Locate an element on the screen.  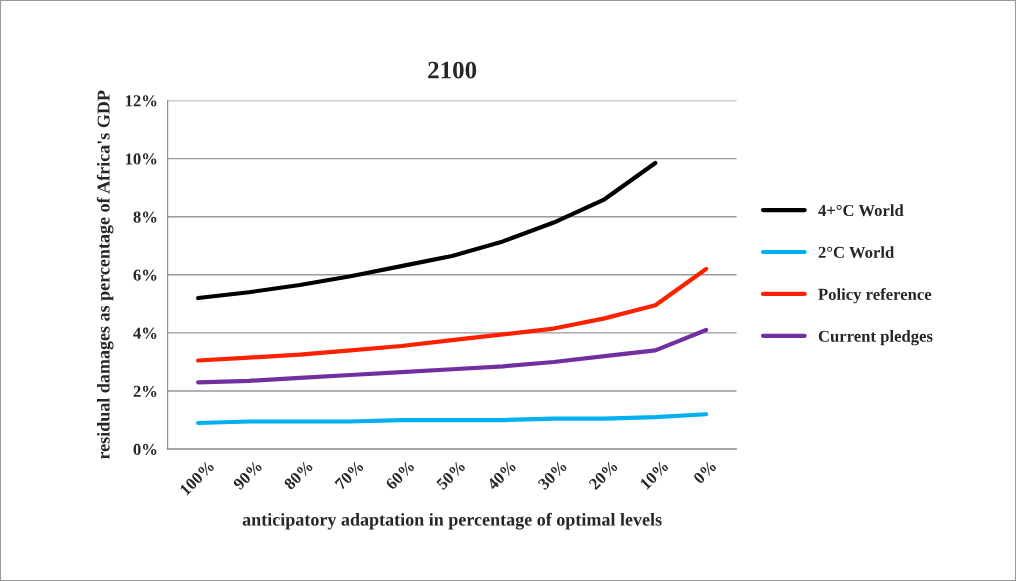
x-tick-label: 80% is located at coordinates (298, 475).